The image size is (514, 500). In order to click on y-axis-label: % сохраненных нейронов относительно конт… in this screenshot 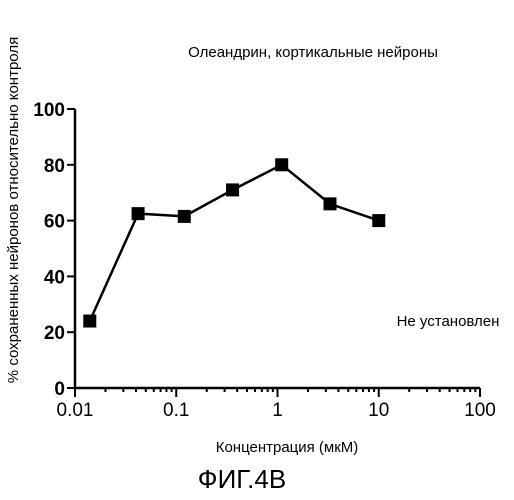, I will do `click(13, 210)`.